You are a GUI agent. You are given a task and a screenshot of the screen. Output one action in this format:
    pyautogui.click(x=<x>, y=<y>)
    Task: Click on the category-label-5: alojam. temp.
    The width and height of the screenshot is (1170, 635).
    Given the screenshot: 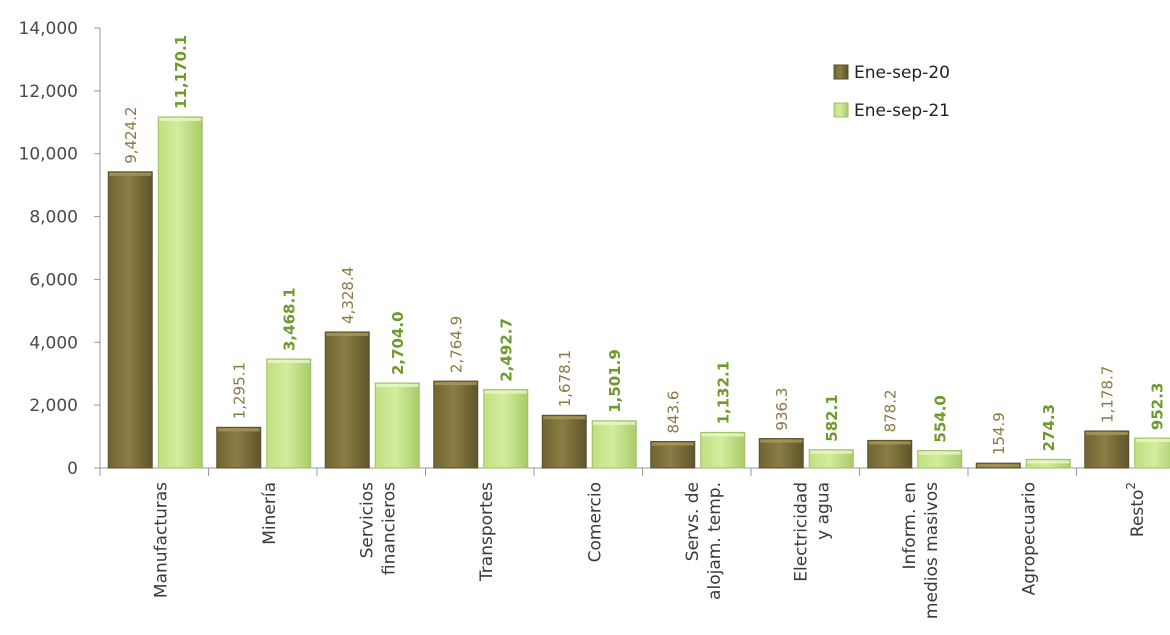 What is the action you would take?
    pyautogui.click(x=715, y=541)
    